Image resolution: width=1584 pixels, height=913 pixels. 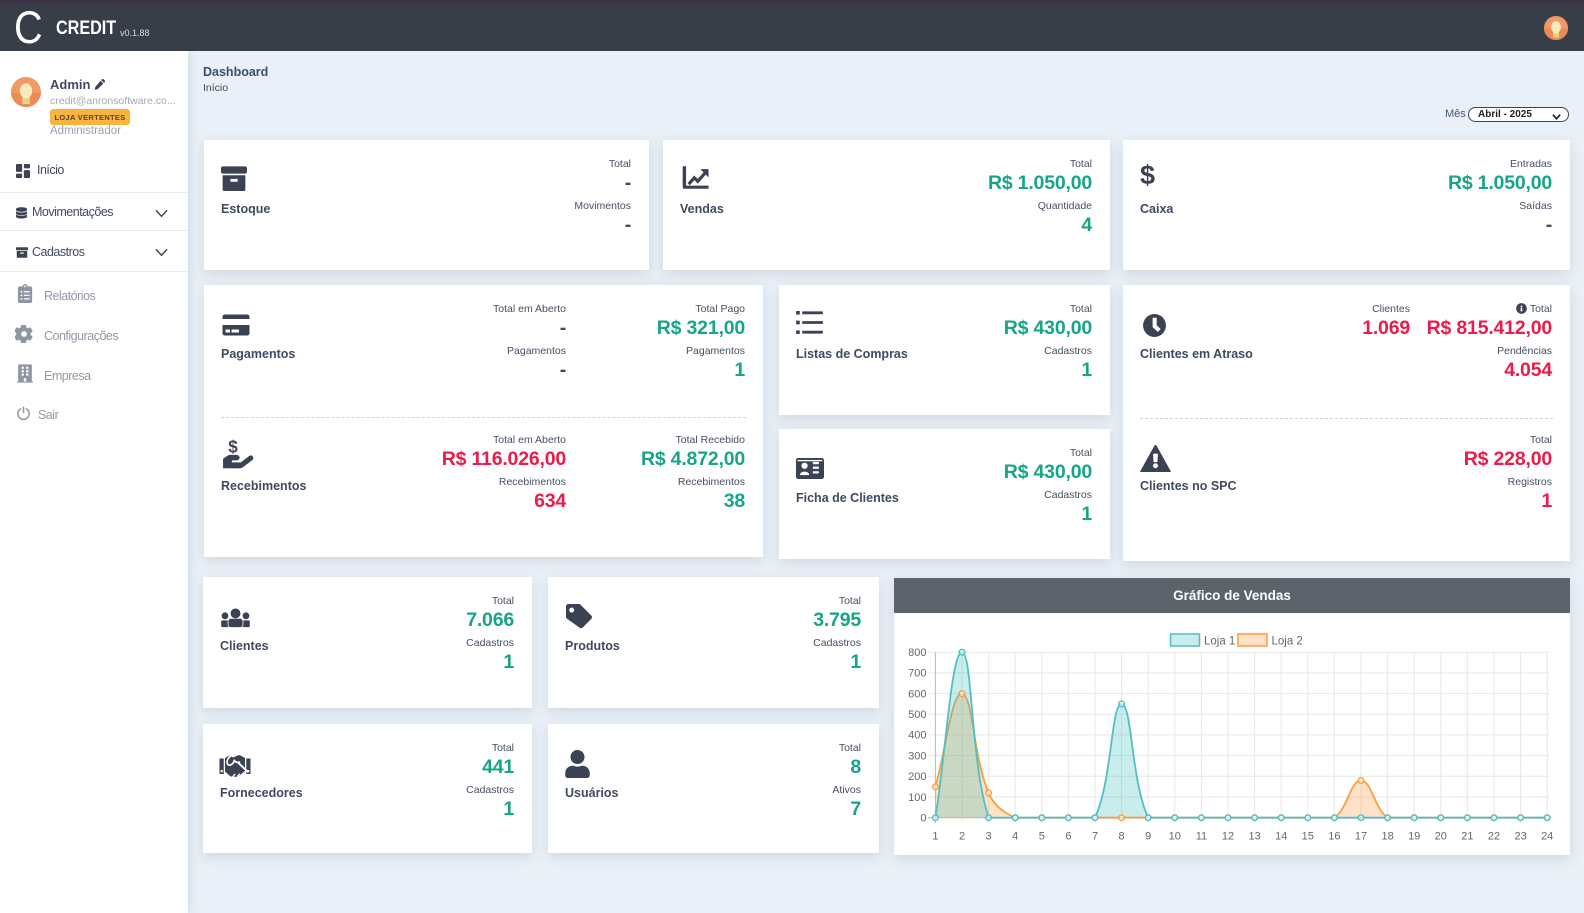 What do you see at coordinates (1414, 837) in the screenshot?
I see `svg-text: 19` at bounding box center [1414, 837].